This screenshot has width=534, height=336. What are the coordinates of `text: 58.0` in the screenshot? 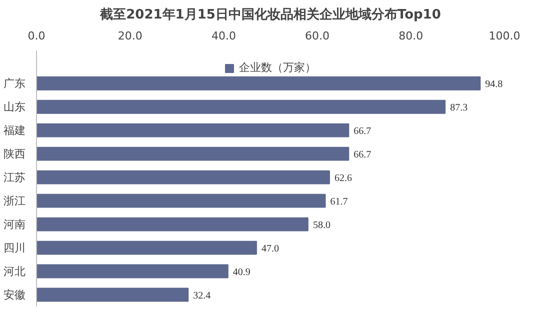 It's located at (321, 225).